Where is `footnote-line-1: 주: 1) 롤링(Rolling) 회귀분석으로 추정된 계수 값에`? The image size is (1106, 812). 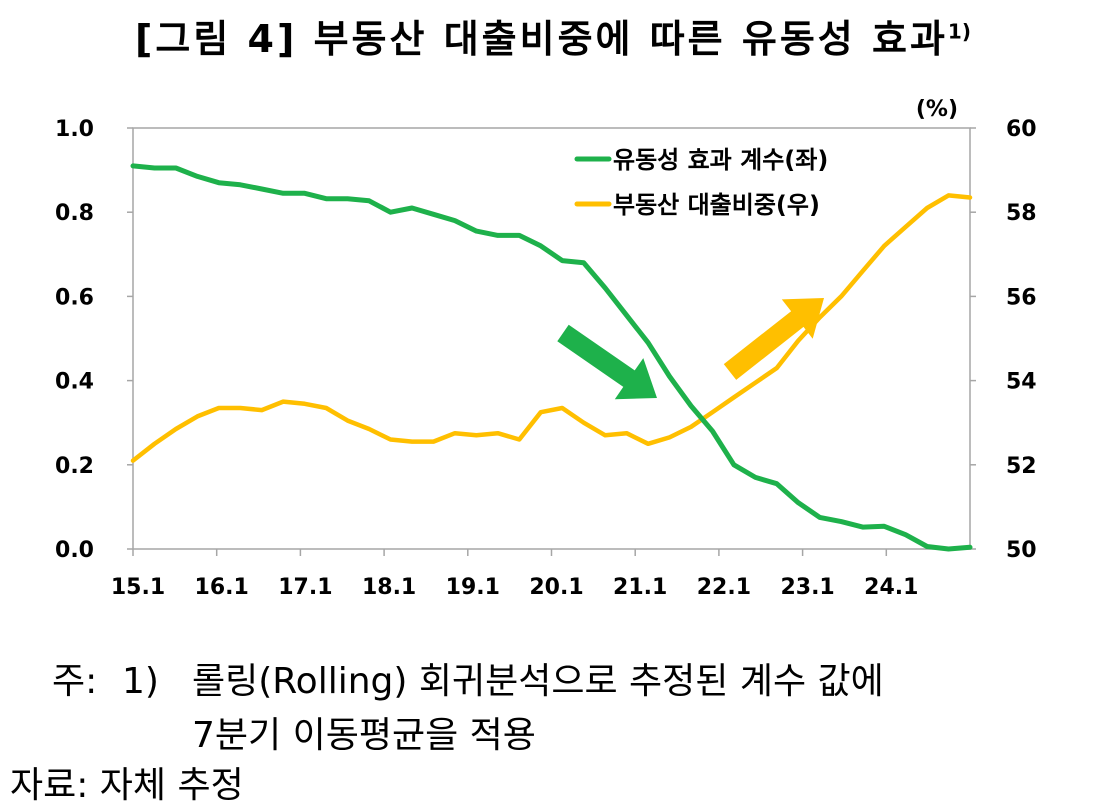
footnote-line-1: 주: 1) 롤링(Rolling) 회귀분석으로 추정된 계수 값에 is located at coordinates (468, 678).